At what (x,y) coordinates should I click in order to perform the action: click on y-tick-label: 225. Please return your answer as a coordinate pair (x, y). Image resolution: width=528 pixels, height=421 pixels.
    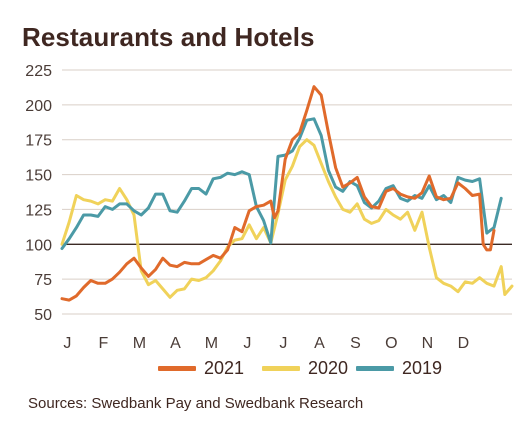
    Looking at the image, I should click on (38, 71).